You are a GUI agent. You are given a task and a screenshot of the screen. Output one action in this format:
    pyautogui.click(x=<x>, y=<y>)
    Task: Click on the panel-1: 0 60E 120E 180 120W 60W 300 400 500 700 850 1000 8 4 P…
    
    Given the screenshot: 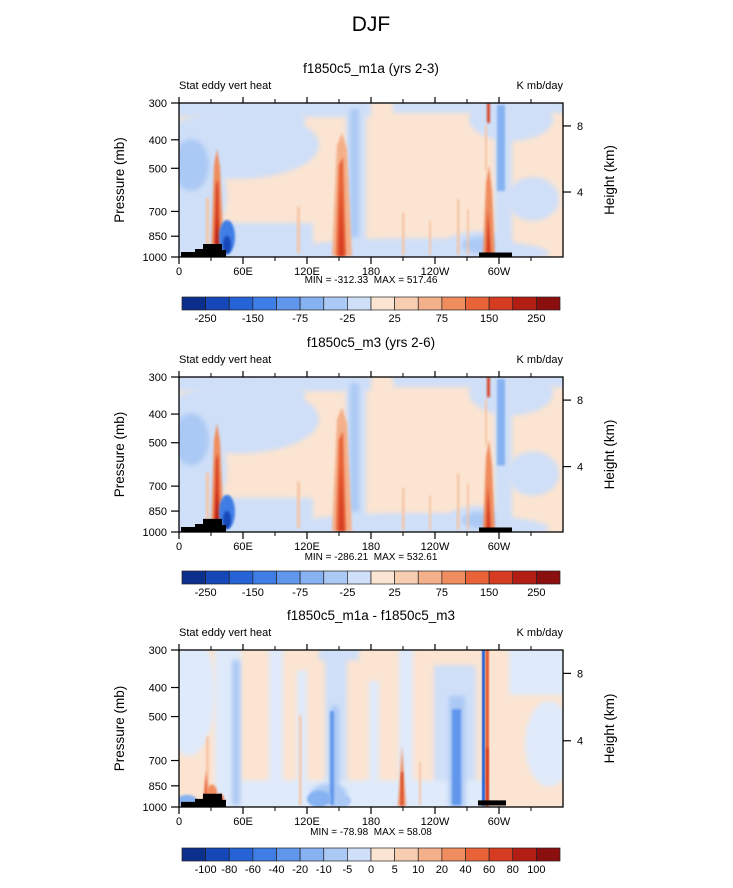 What is the action you would take?
    pyautogui.click(x=364, y=187)
    